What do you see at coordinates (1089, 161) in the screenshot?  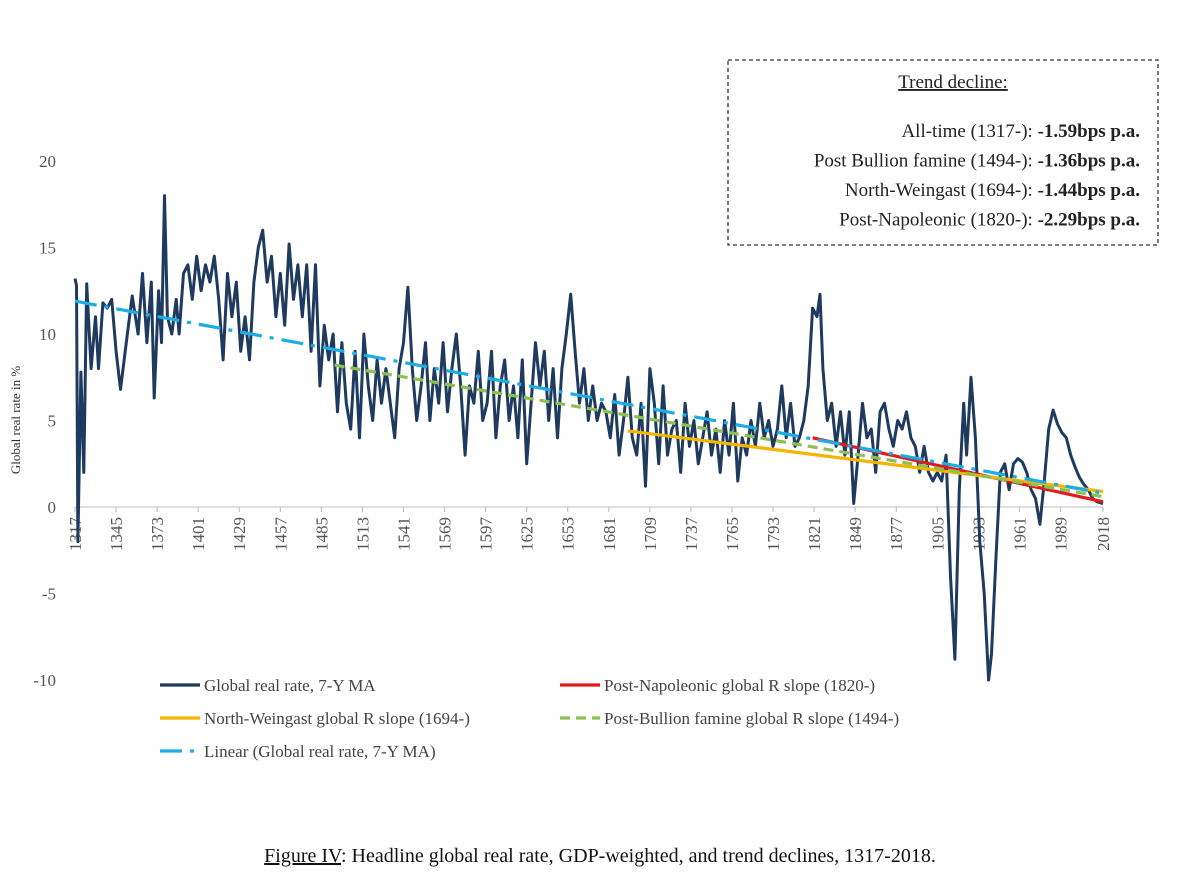 I see `annotation-value: -1.36bps p.a.` at bounding box center [1089, 161].